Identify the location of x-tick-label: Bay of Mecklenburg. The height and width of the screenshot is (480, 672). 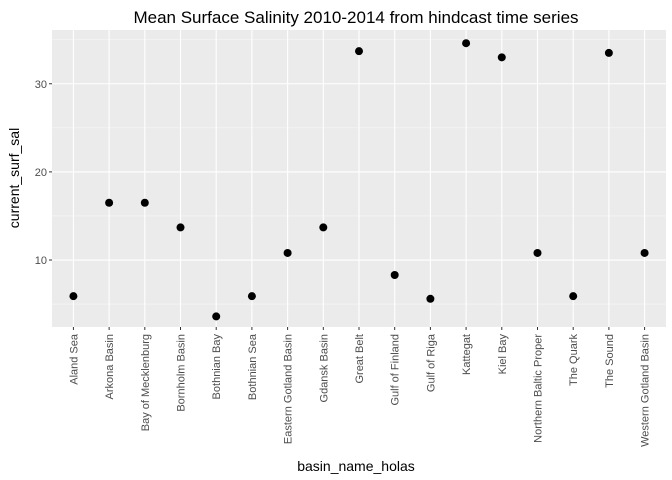
(146, 382).